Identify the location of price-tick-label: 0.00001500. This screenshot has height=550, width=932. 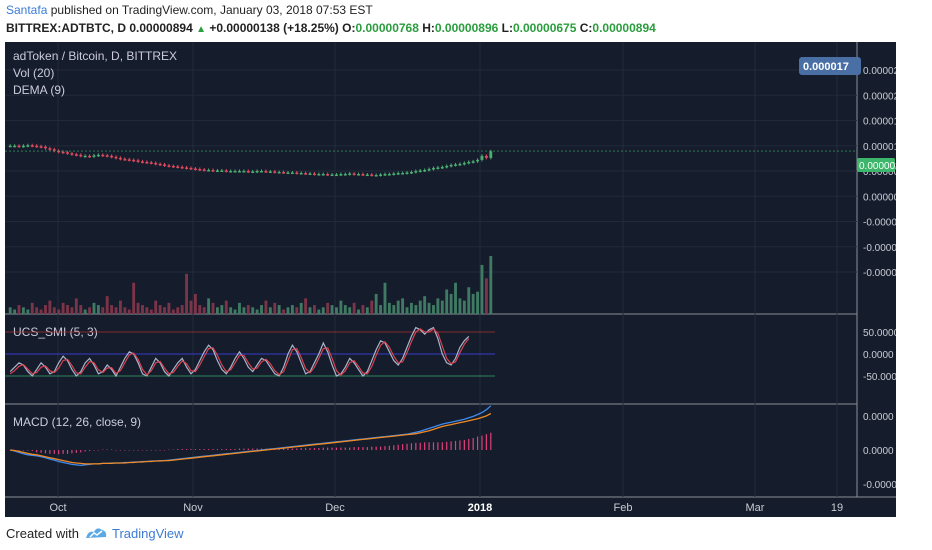
(879, 122).